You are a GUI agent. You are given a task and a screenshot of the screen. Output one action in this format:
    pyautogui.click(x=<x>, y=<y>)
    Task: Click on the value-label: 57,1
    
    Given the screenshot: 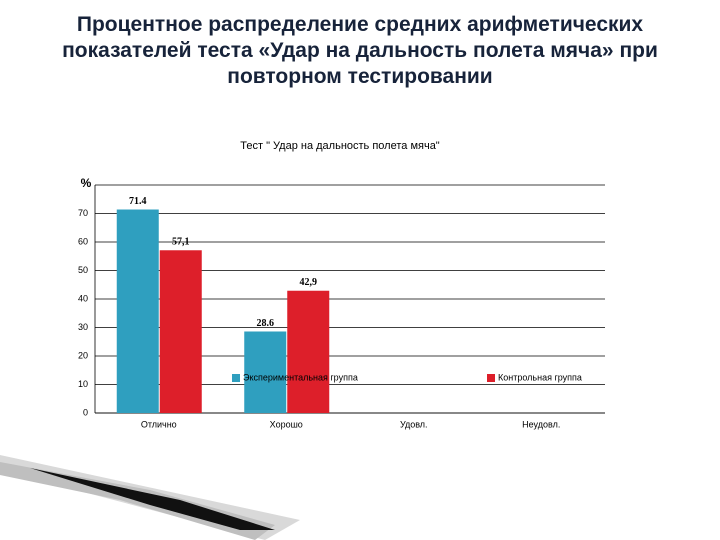 What is the action you would take?
    pyautogui.click(x=181, y=242)
    